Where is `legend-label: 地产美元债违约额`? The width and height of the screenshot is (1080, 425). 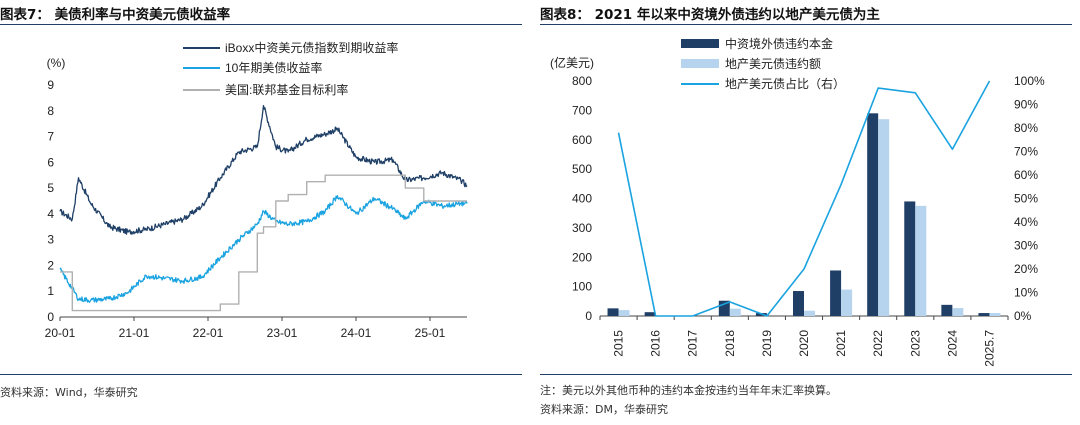
legend-label: 地产美元债违约额 is located at coordinates (773, 63).